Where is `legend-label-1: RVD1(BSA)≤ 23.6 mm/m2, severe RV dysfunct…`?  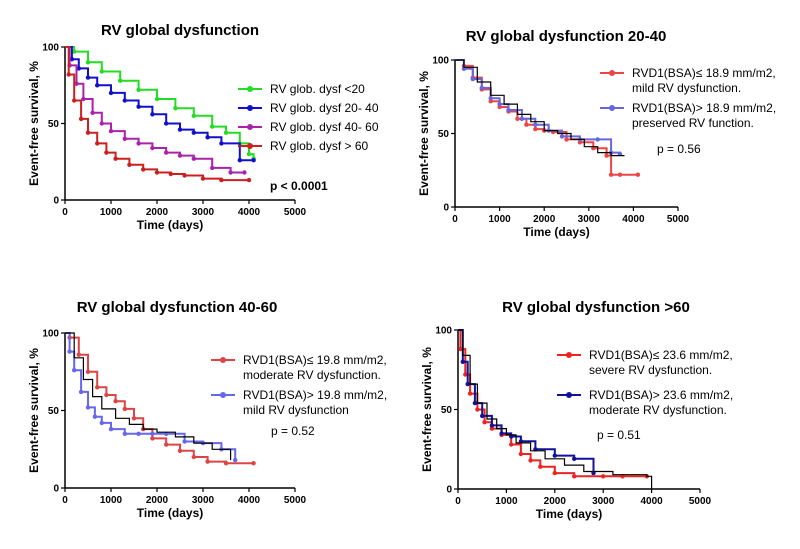 legend-label-1: RVD1(BSA)≤ 23.6 mm/m2, severe RV dysfunct… is located at coordinates (661, 362).